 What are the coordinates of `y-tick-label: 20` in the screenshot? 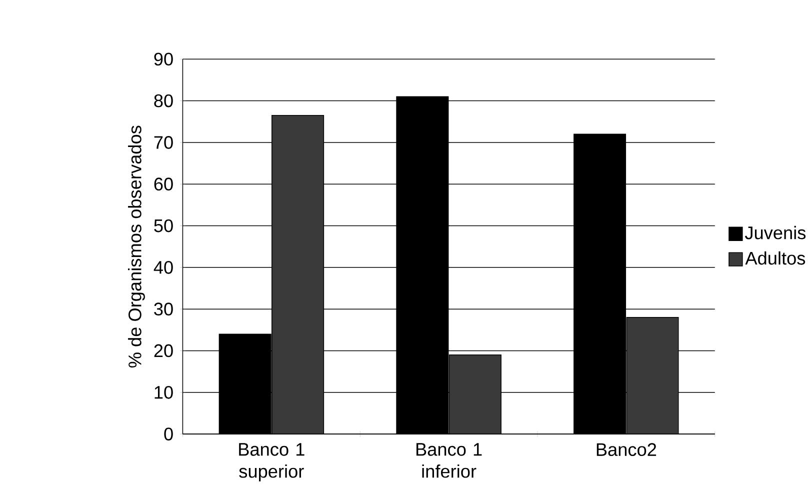 It's located at (163, 350).